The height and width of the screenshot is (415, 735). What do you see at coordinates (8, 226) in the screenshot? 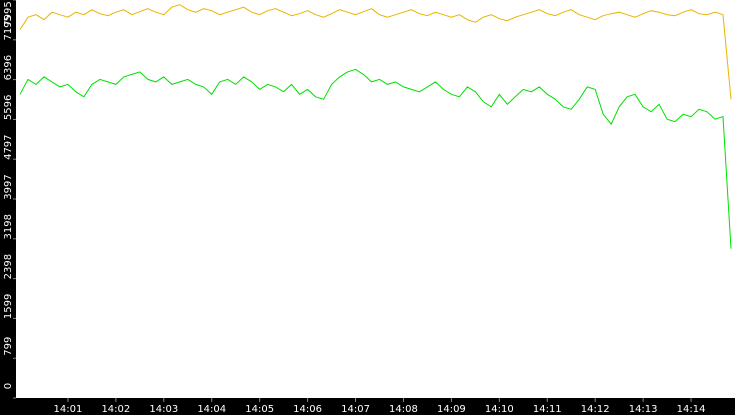
I see `y-tick-label: 3198` at bounding box center [8, 226].